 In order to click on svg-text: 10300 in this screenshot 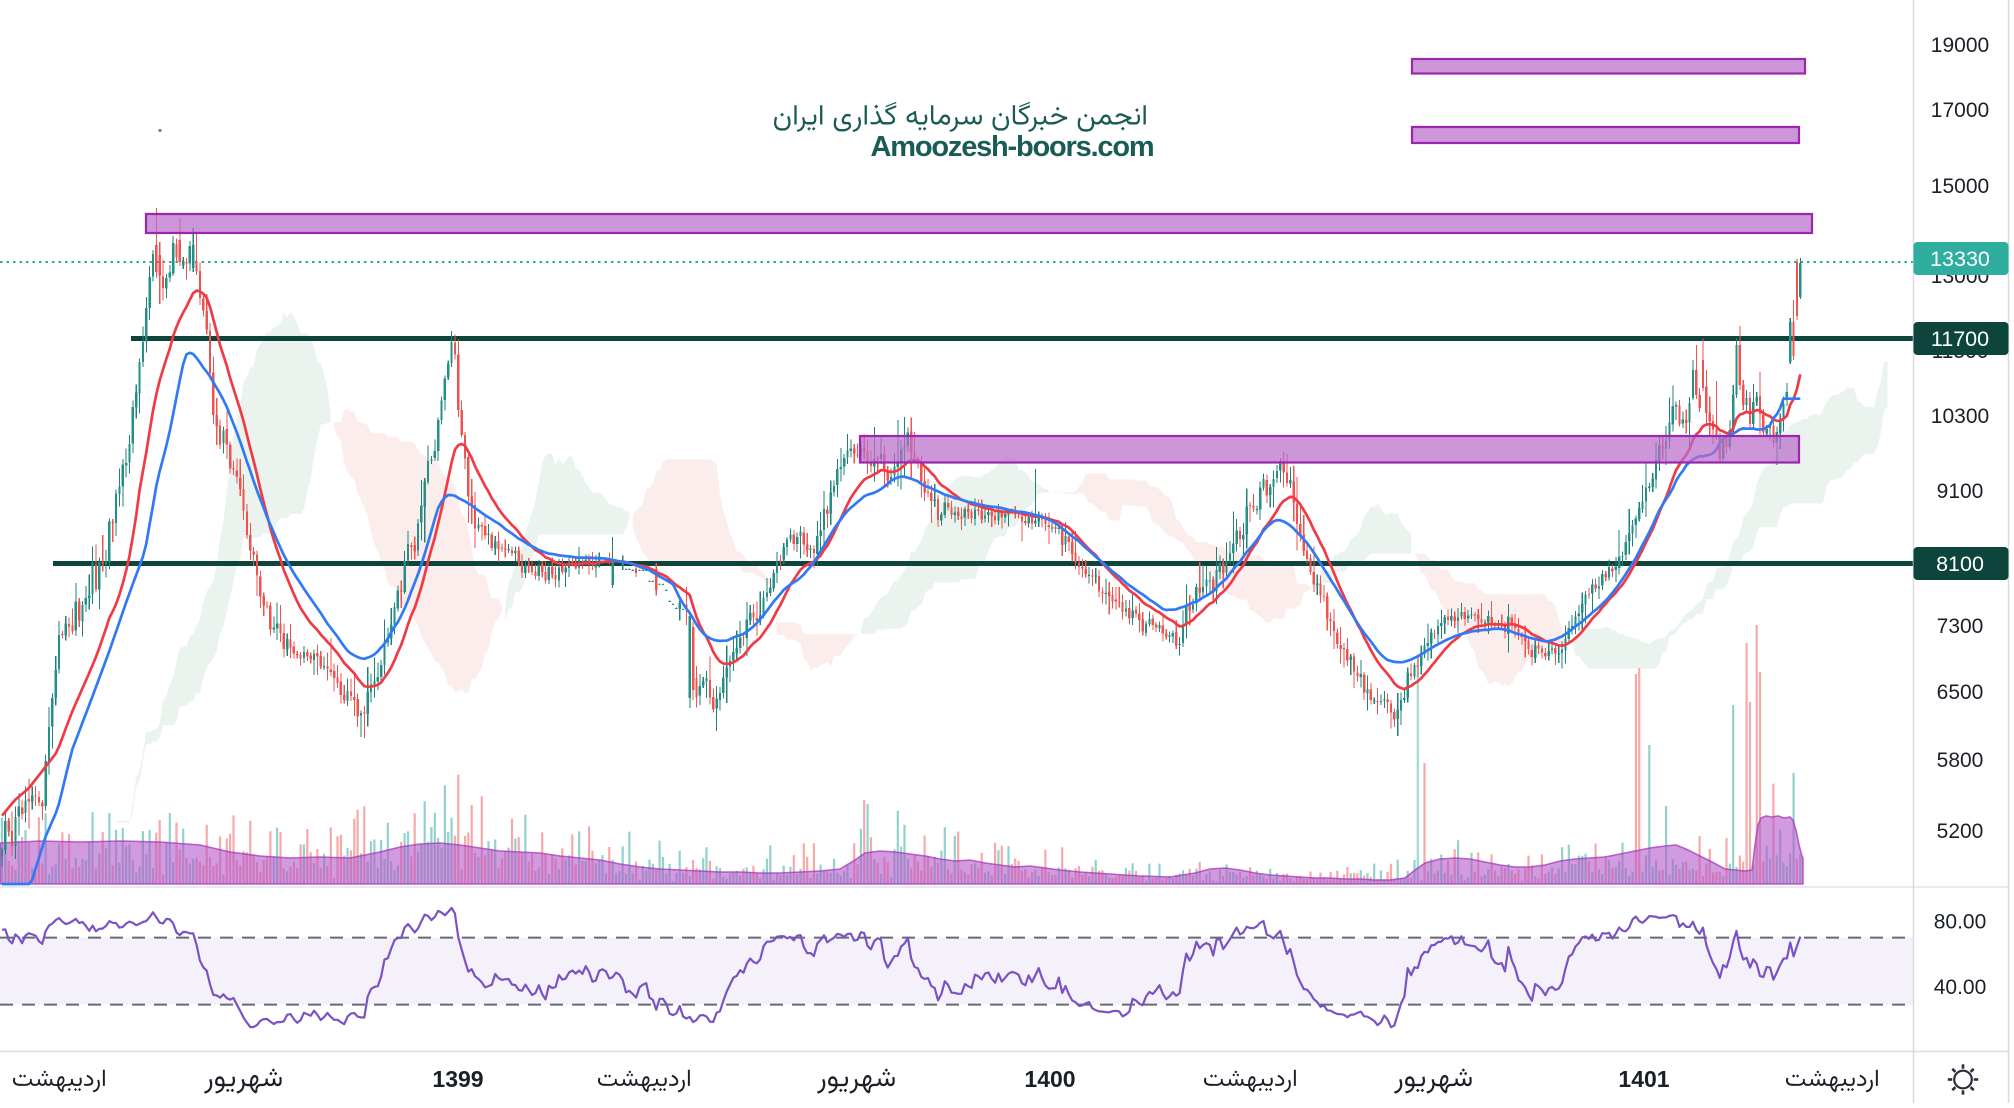, I will do `click(1960, 416)`.